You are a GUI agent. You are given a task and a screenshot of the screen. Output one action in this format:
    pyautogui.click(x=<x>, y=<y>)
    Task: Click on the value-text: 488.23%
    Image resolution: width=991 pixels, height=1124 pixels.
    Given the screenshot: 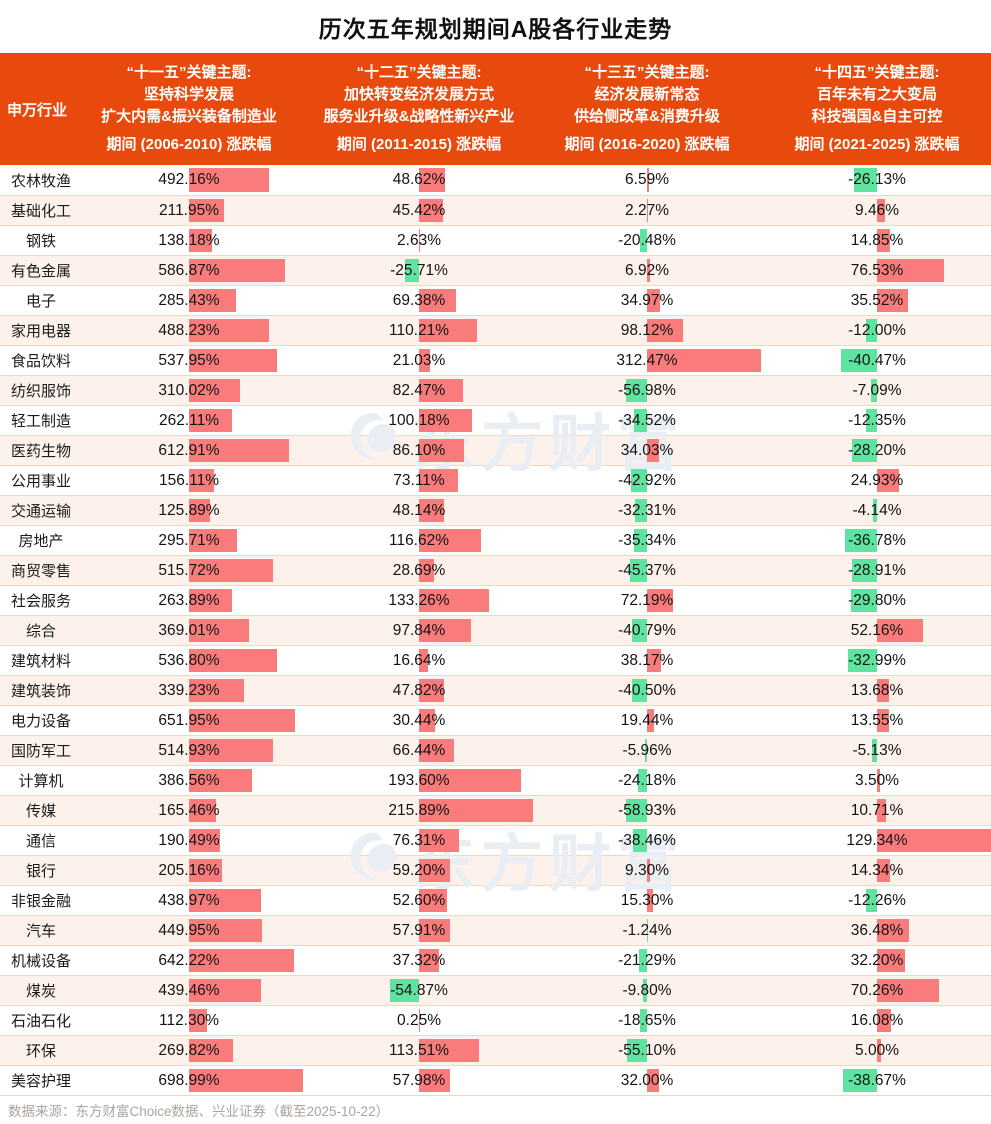 What is the action you would take?
    pyautogui.click(x=189, y=330)
    